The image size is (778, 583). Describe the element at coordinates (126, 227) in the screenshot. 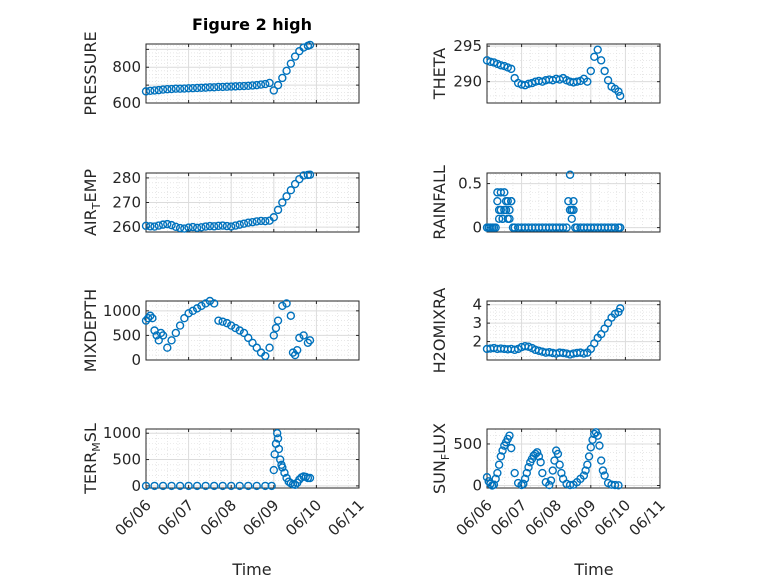

I see `y-tick-label: 260` at that location.